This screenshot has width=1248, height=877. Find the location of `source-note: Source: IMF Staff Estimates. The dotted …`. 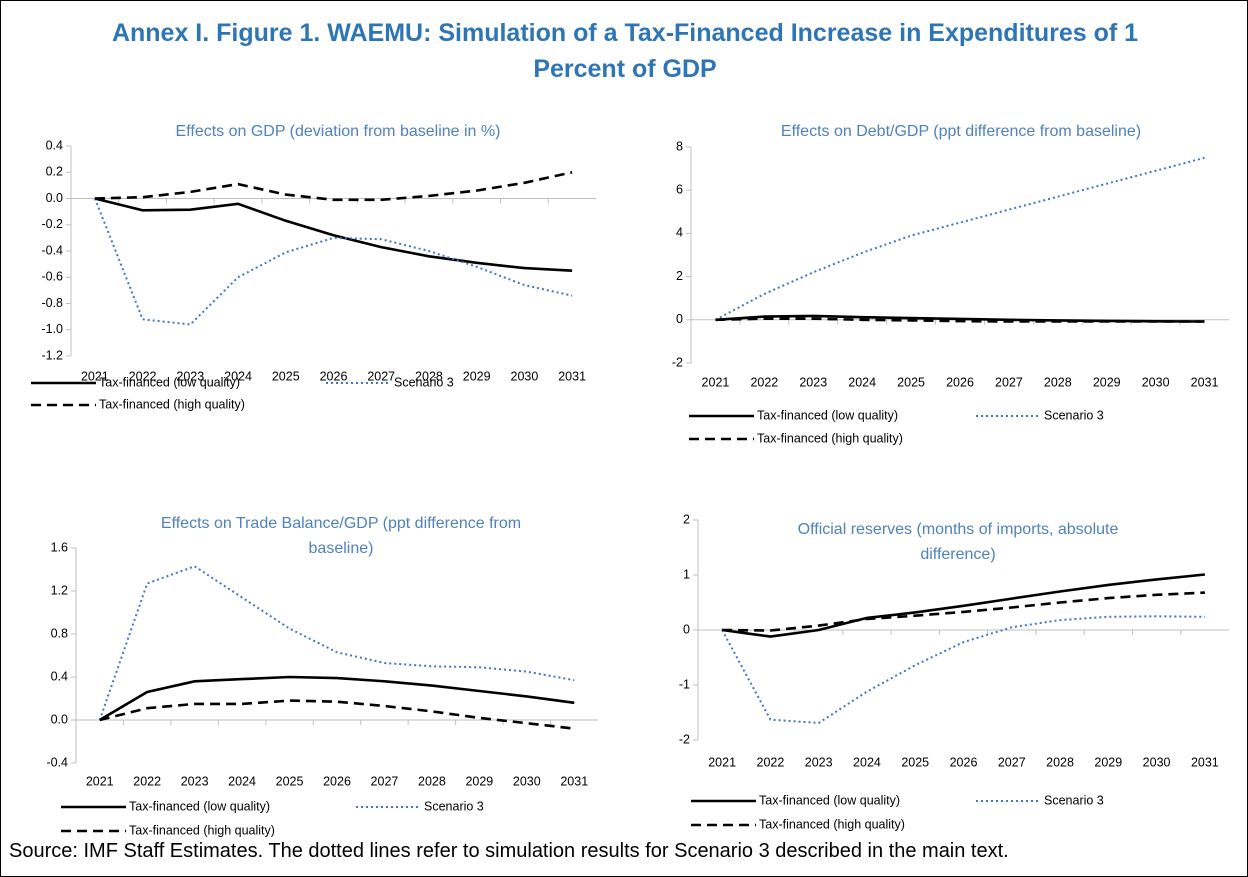

source-note: Source: IMF Staff Estimates. The dotted … is located at coordinates (509, 851).